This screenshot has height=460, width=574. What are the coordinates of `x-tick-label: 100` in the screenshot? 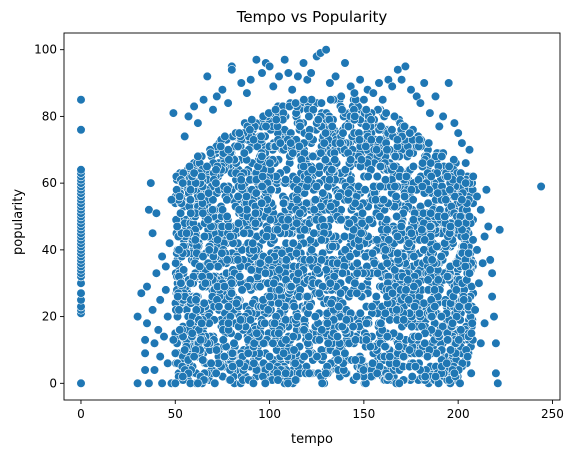 It's located at (269, 414).